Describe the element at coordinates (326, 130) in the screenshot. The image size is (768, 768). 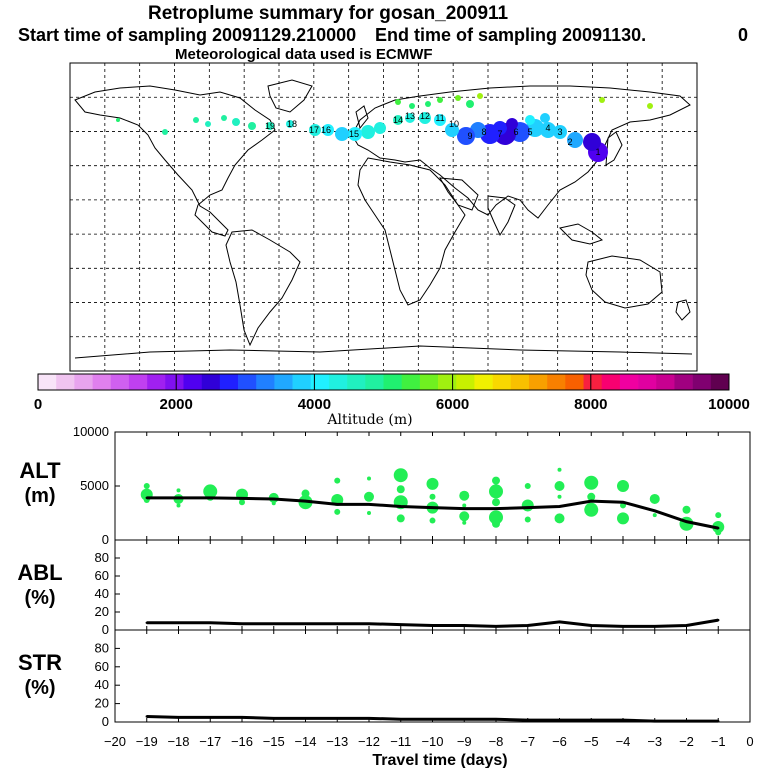
I see `plume-day-label: 16` at that location.